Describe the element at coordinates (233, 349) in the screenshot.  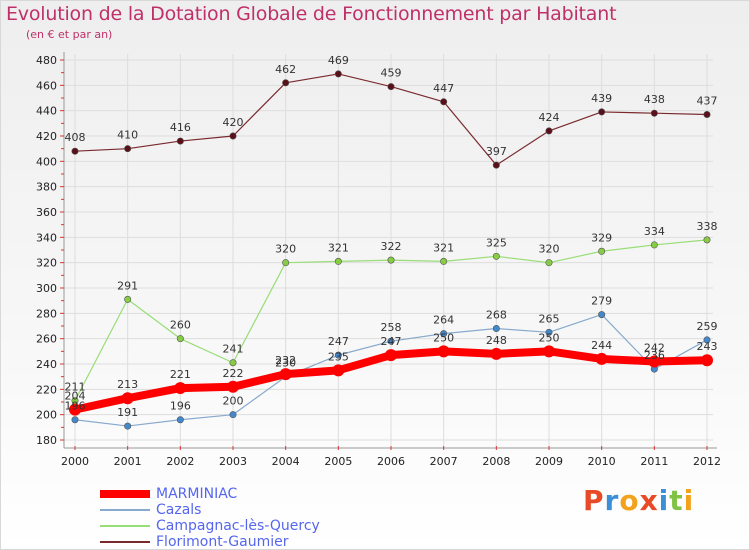
I see `data-label: 241` at that location.